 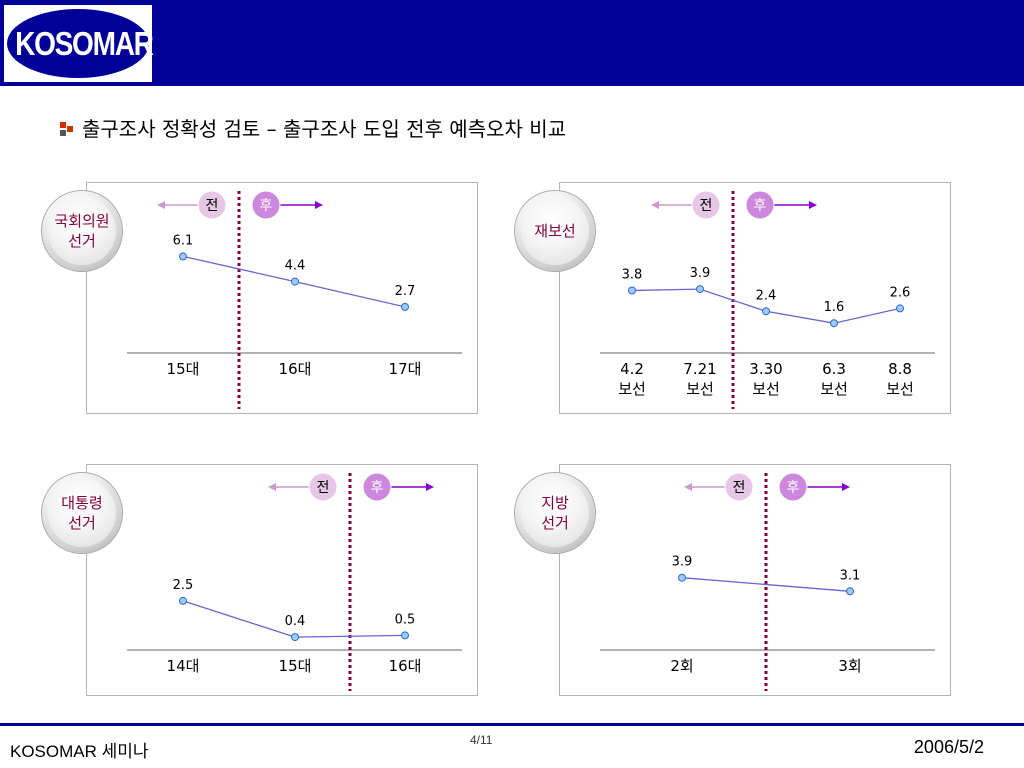 What do you see at coordinates (324, 129) in the screenshot?
I see `slide-title-text: 출구조사 정확성 검토 – 출구조사 도입 전후 예측오차 비교` at bounding box center [324, 129].